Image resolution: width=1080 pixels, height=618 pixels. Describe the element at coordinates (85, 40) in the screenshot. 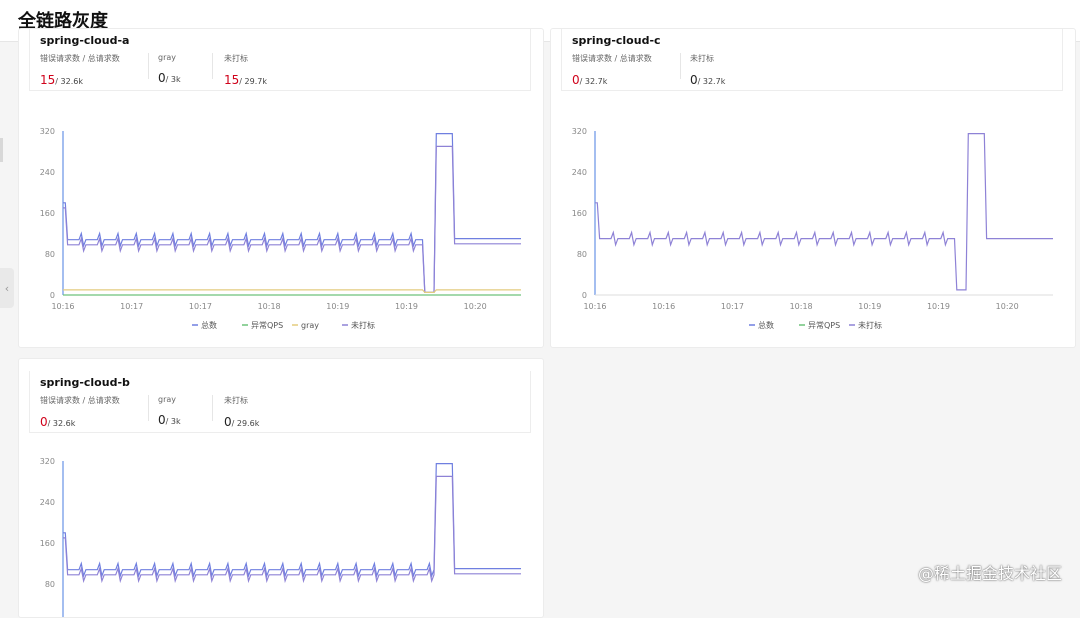

I see `service-name: spring-cloud-a` at that location.